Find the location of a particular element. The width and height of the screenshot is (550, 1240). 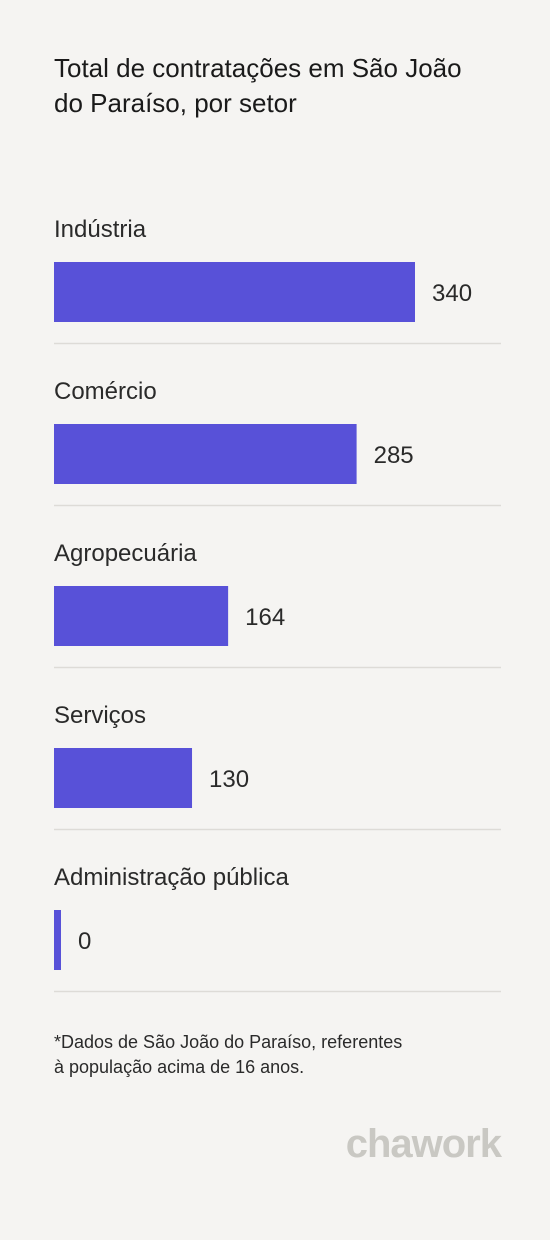

value-label: 340 is located at coordinates (452, 293).